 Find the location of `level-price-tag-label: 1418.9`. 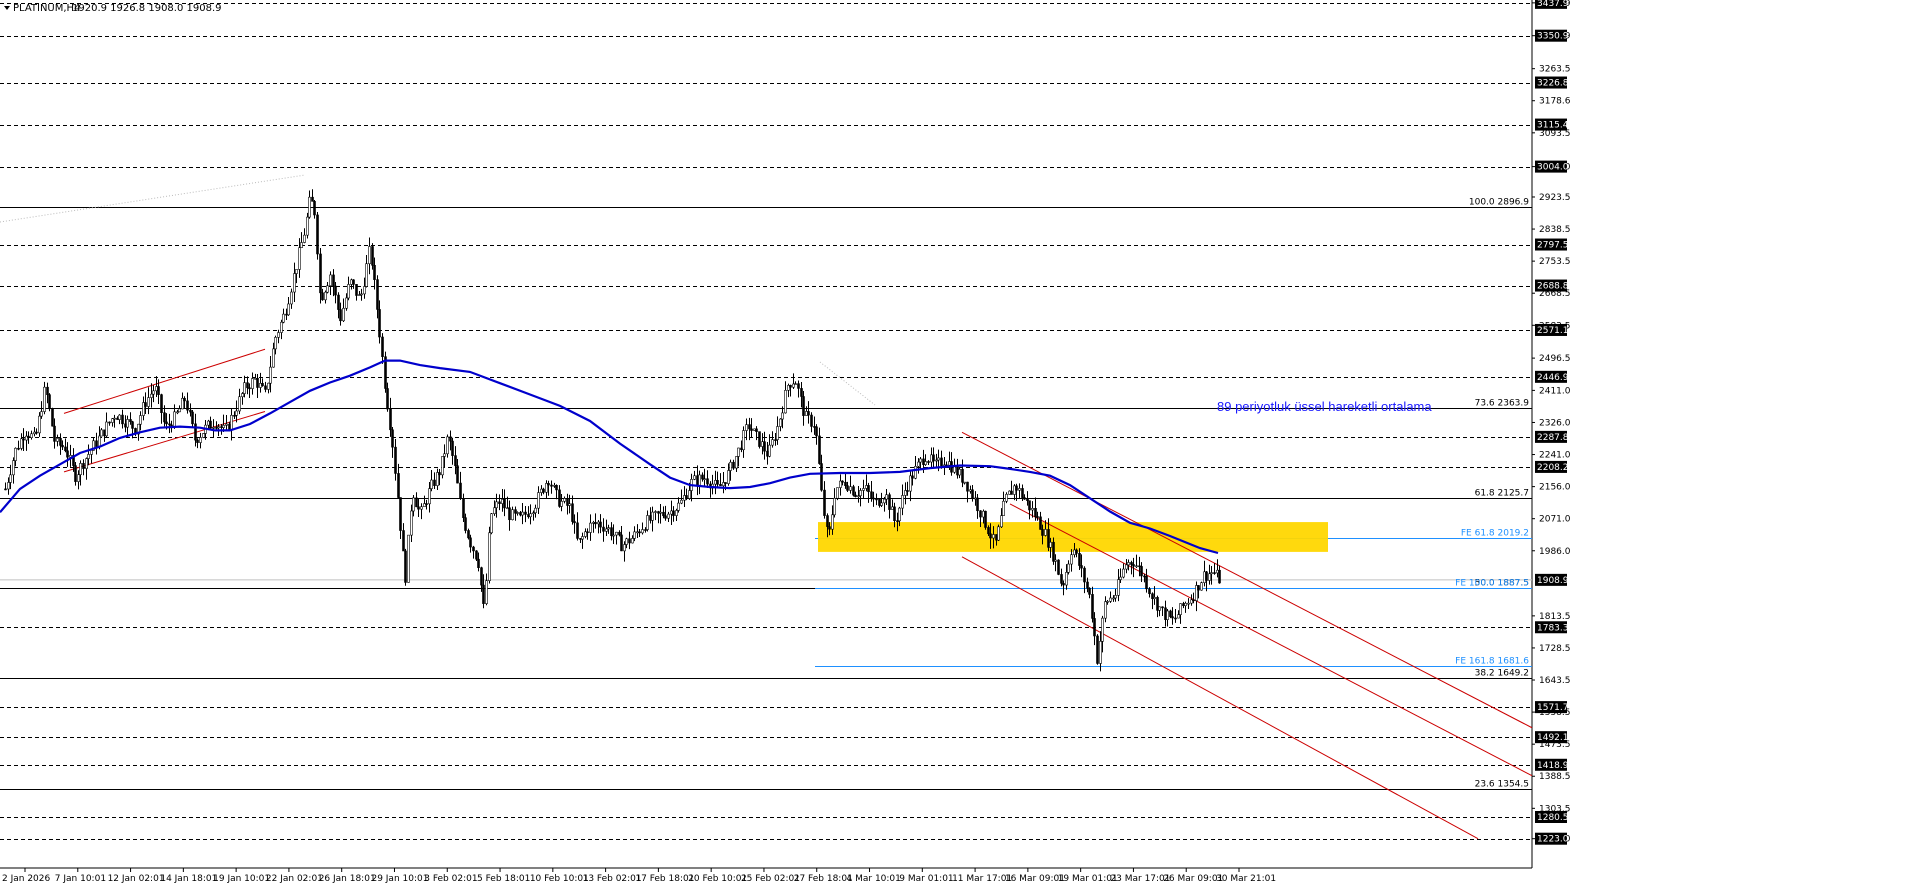

level-price-tag-label: 1418.9 is located at coordinates (1553, 766).